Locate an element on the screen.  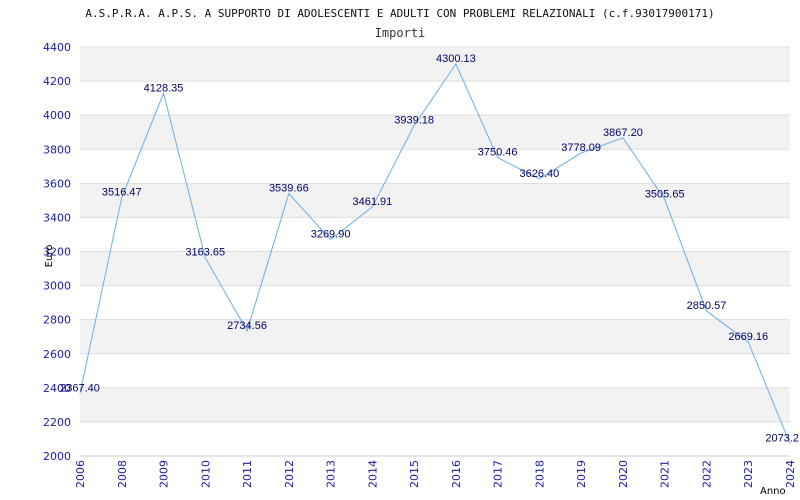
y-tick-label: 4000 is located at coordinates (57, 115).